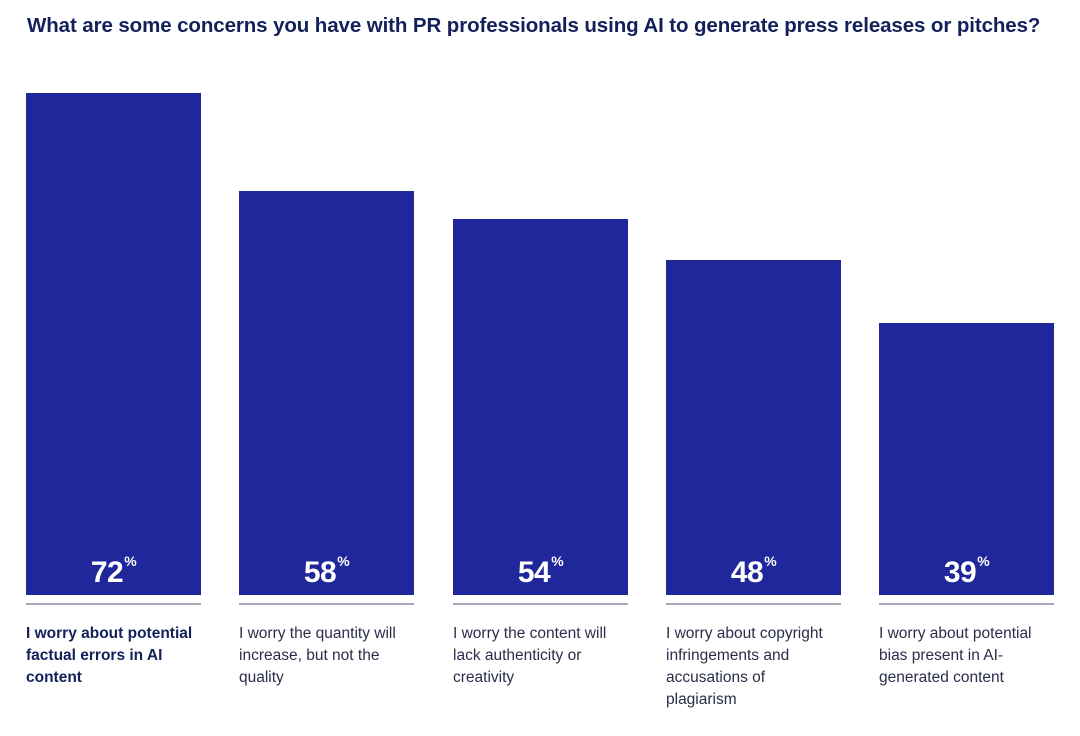  What do you see at coordinates (107, 572) in the screenshot?
I see `data-label-value: 72` at bounding box center [107, 572].